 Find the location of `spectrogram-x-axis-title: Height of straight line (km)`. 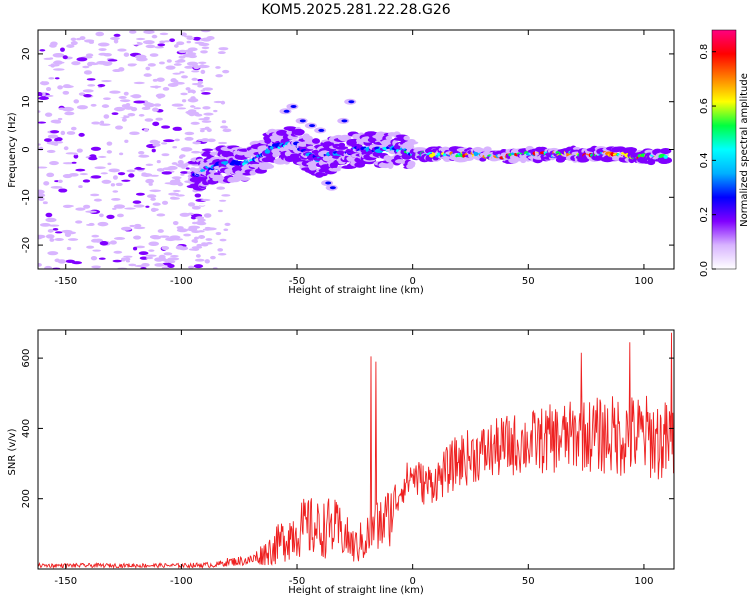

spectrogram-x-axis-title: Height of straight line (km) is located at coordinates (356, 290).